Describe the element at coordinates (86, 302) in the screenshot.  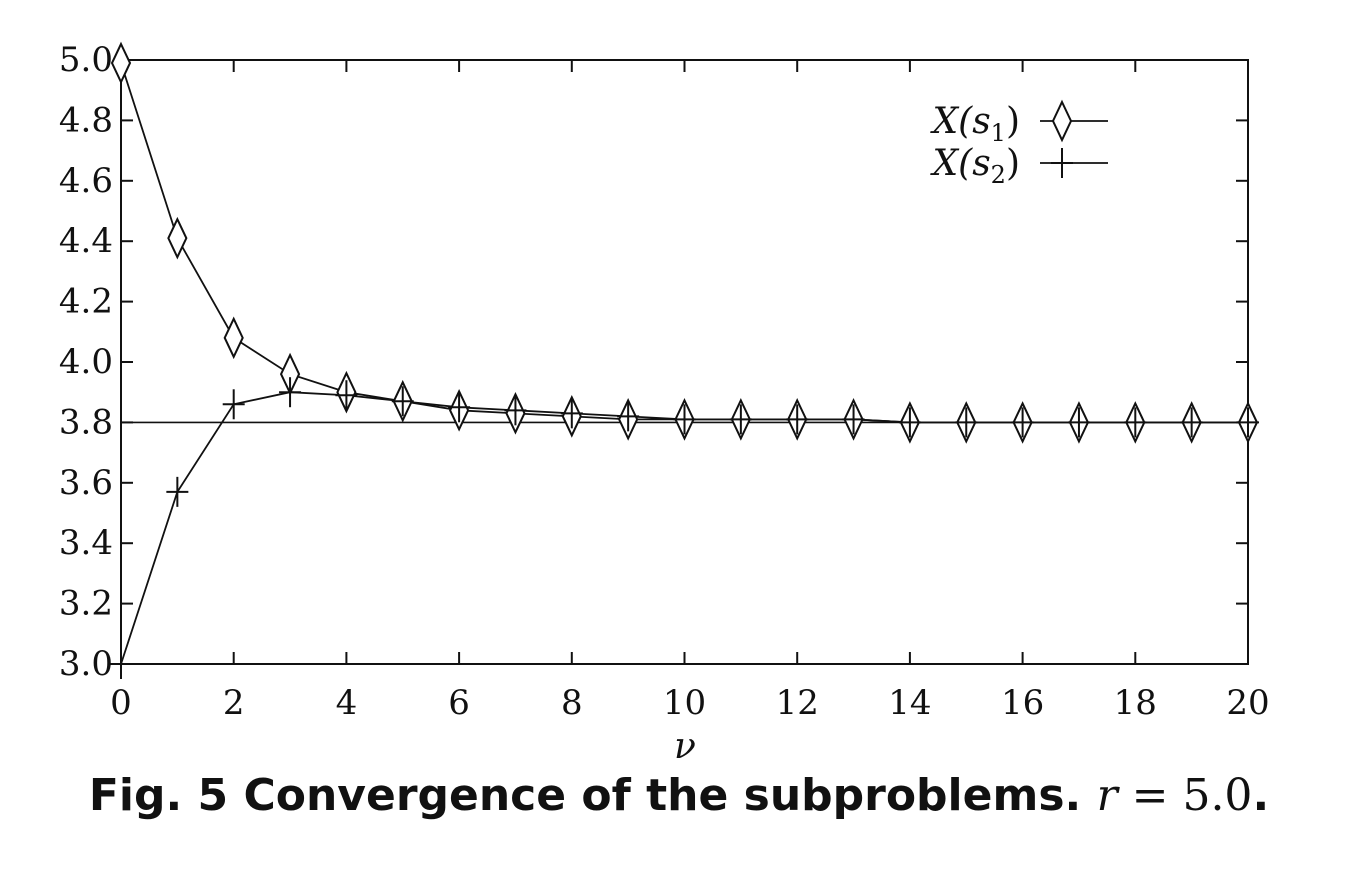
I see `y-tick-label: 4.2` at that location.